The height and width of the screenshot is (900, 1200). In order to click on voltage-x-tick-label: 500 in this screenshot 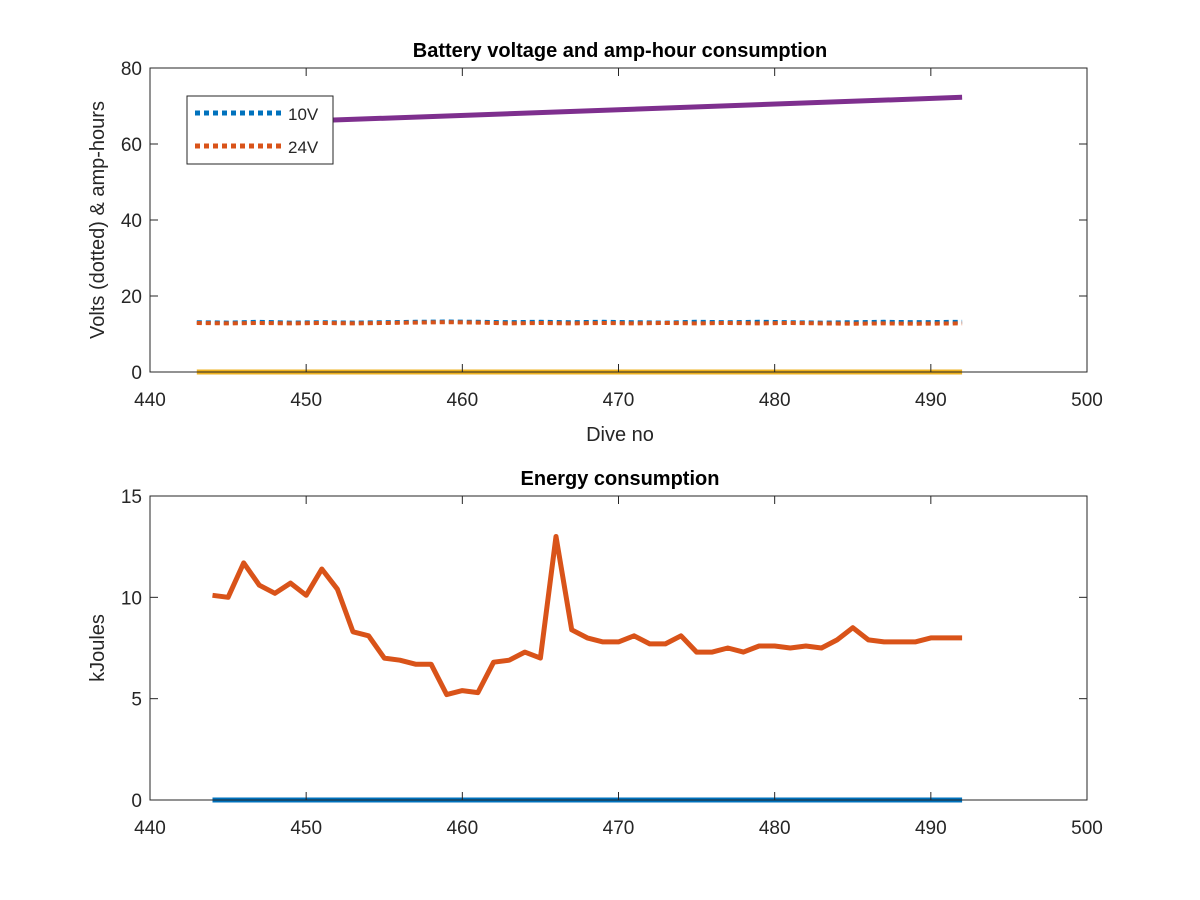, I will do `click(1087, 400)`.